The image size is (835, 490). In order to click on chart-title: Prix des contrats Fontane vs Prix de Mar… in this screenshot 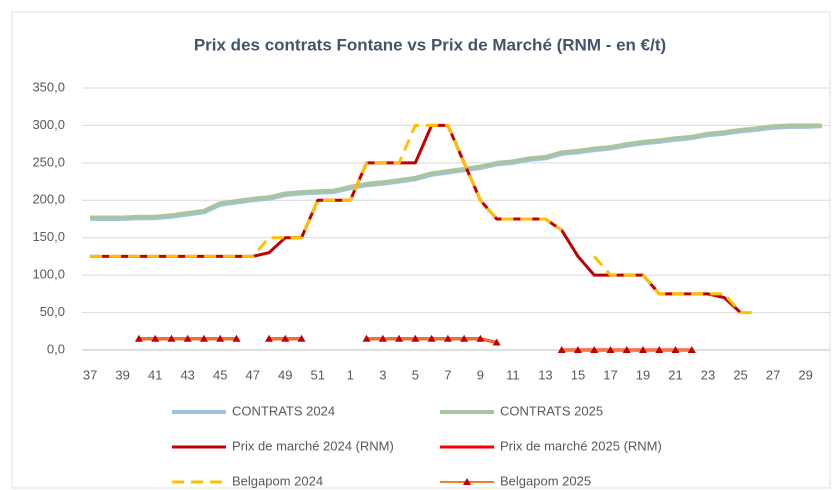, I will do `click(430, 44)`.